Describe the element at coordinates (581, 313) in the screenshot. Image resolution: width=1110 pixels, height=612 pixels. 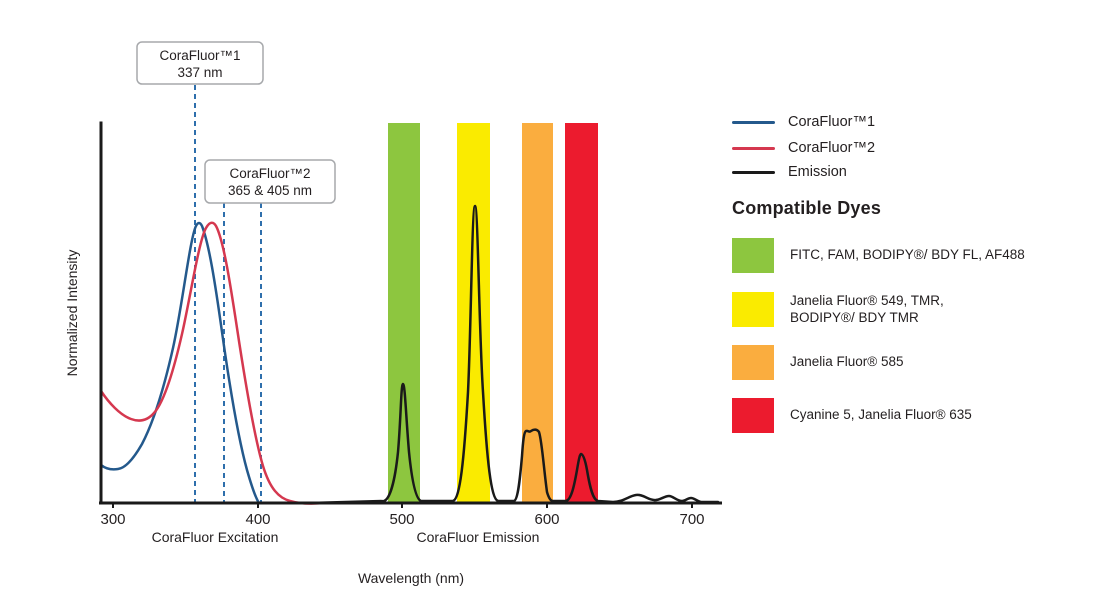
I see `band-red` at that location.